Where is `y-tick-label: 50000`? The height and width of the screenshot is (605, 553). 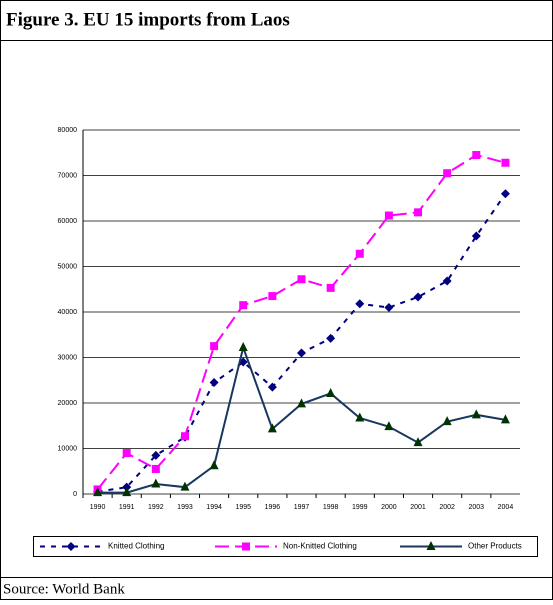 y-tick-label: 50000 is located at coordinates (68, 266).